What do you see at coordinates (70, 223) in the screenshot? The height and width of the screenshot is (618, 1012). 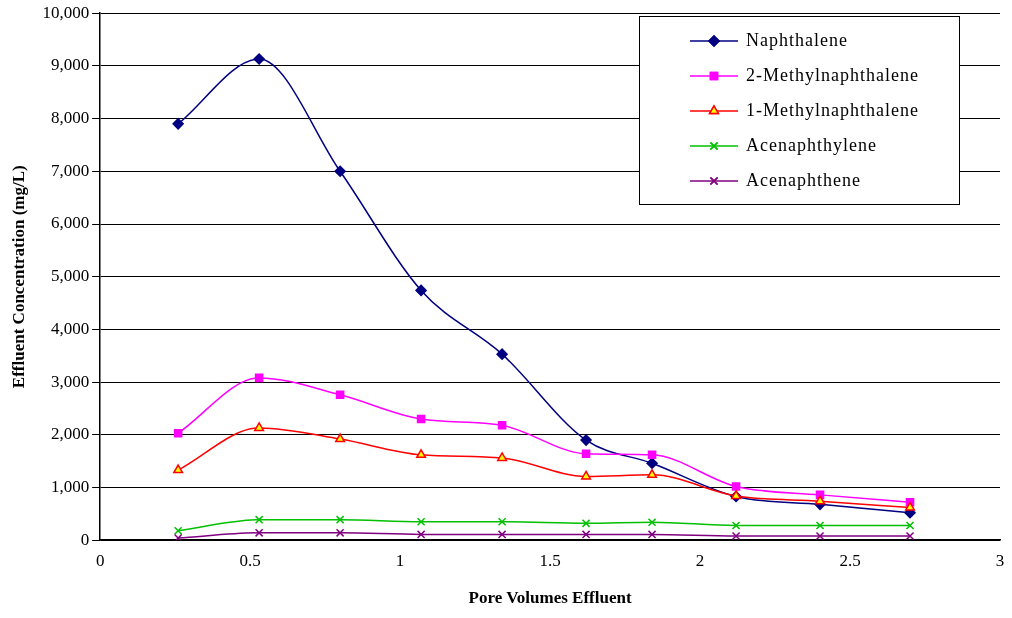 I see `y-tick-label: 6,000` at bounding box center [70, 223].